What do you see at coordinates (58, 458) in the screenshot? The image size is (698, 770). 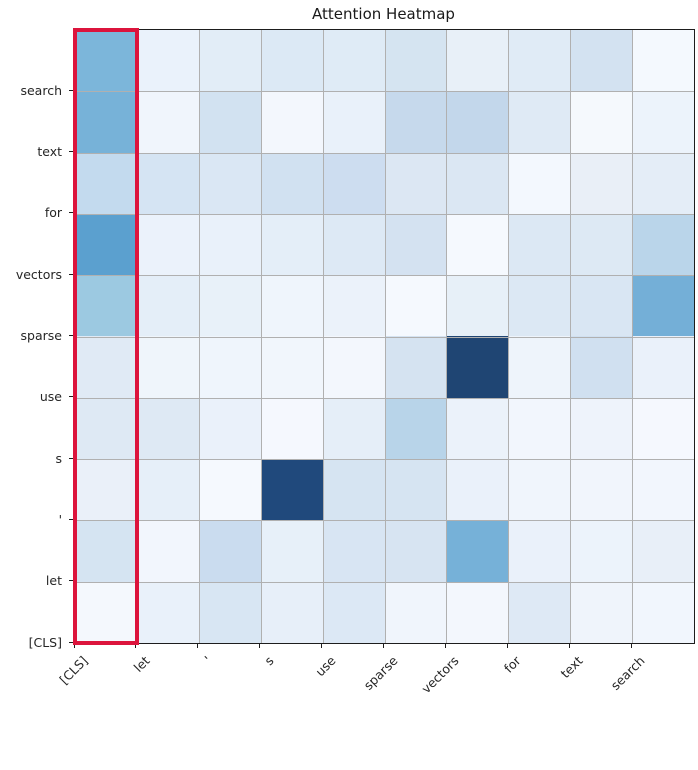 I see `y-tick-label: s` at bounding box center [58, 458].